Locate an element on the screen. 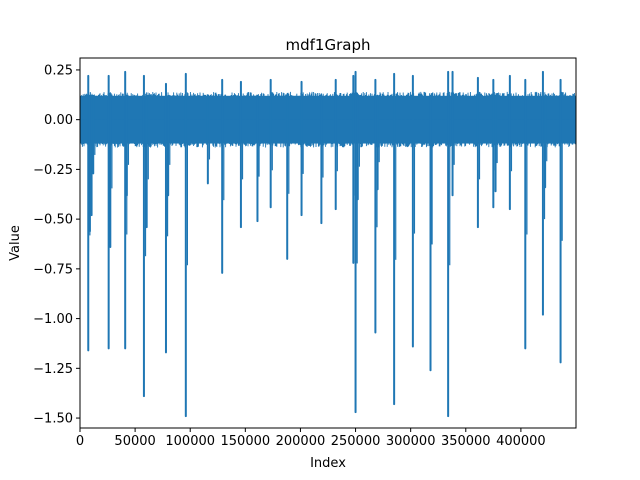 The height and width of the screenshot is (480, 640). y-axis-label: Value is located at coordinates (15, 243).